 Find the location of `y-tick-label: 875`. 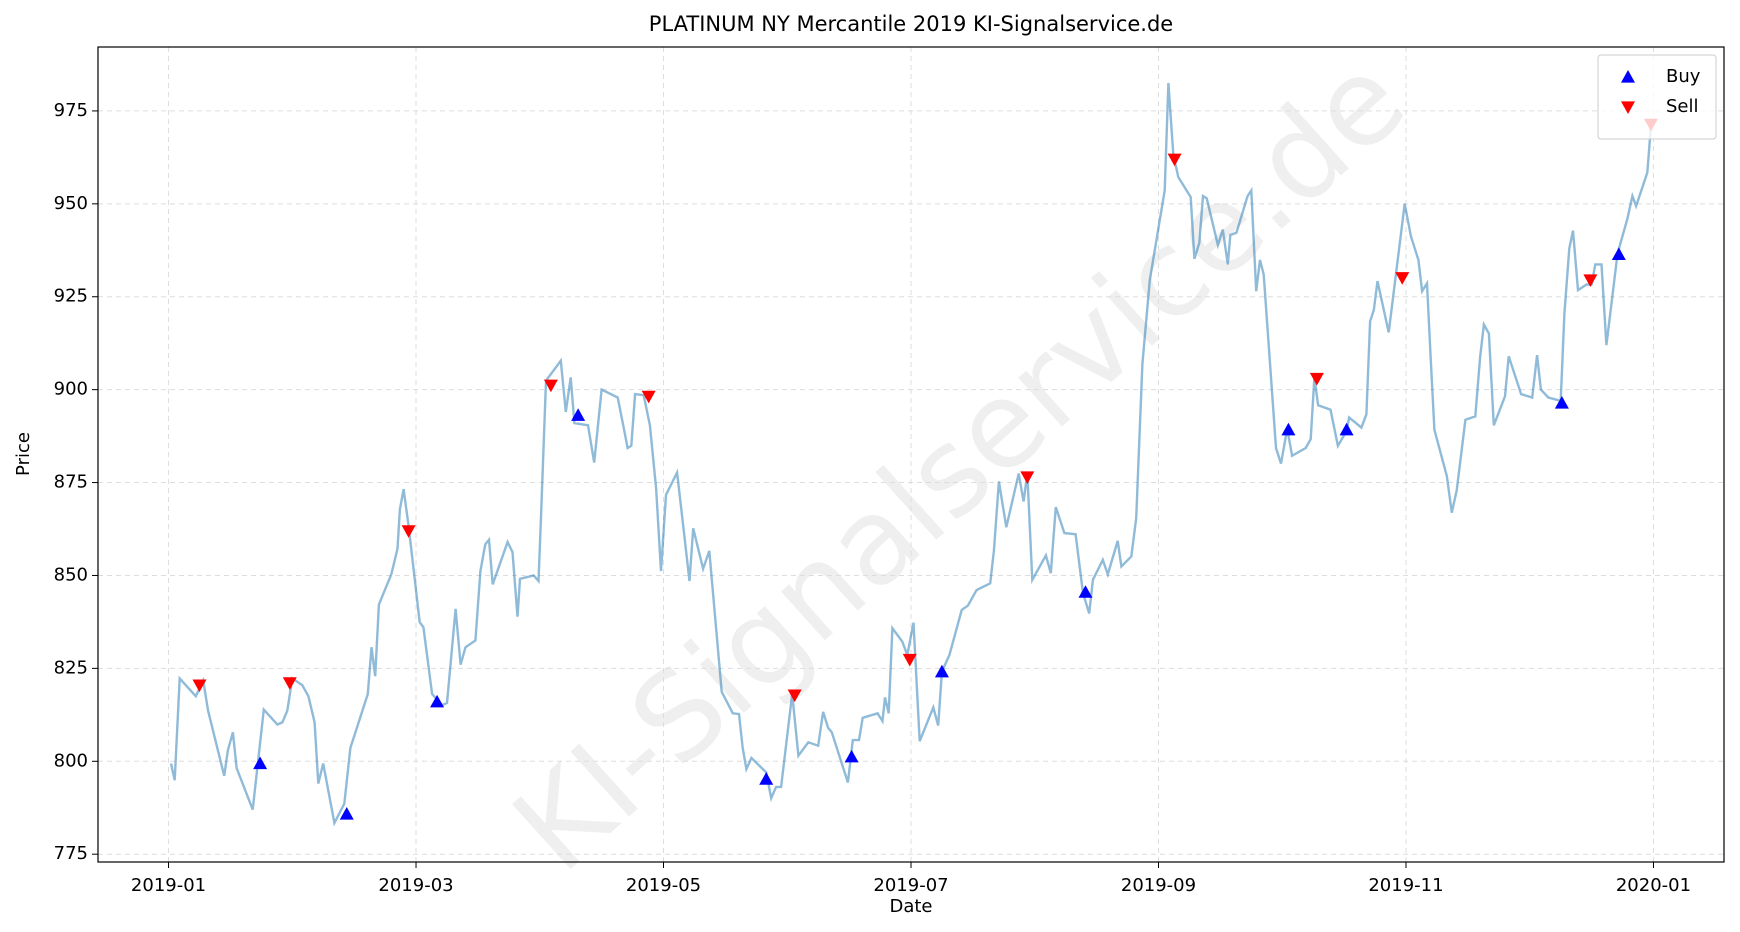

y-tick-label: 875 is located at coordinates (71, 482).